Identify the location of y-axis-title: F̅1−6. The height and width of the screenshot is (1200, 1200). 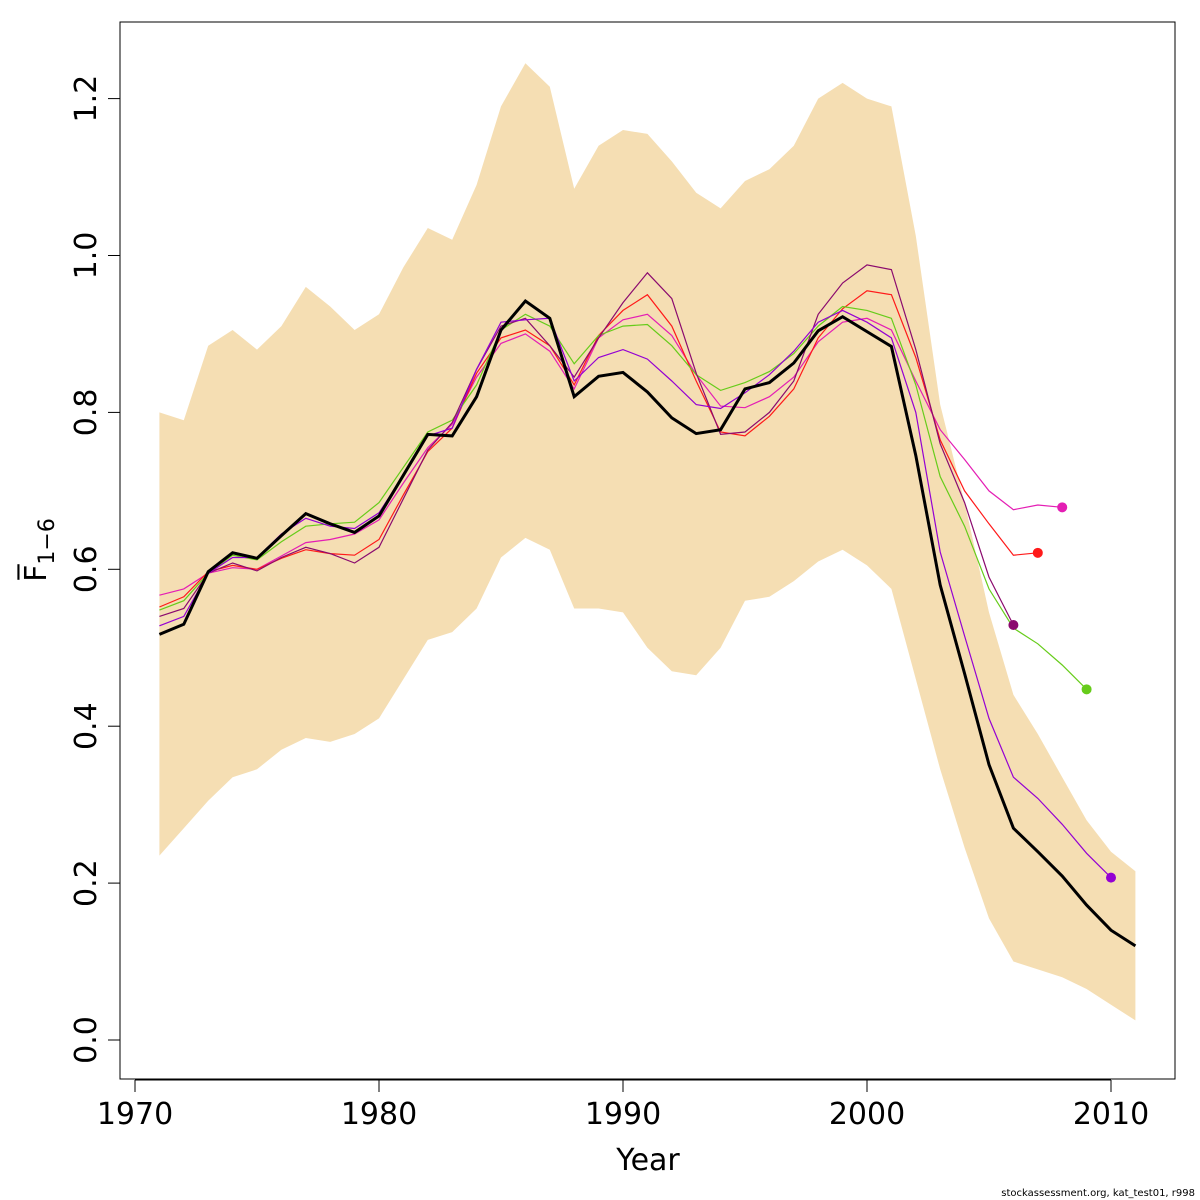
(38, 550).